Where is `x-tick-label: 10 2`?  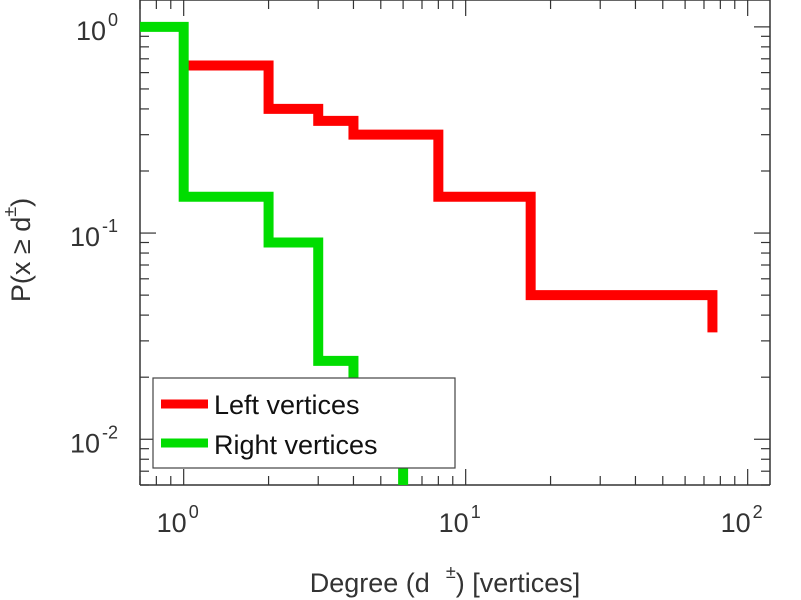 x-tick-label: 10 2 is located at coordinates (742, 520).